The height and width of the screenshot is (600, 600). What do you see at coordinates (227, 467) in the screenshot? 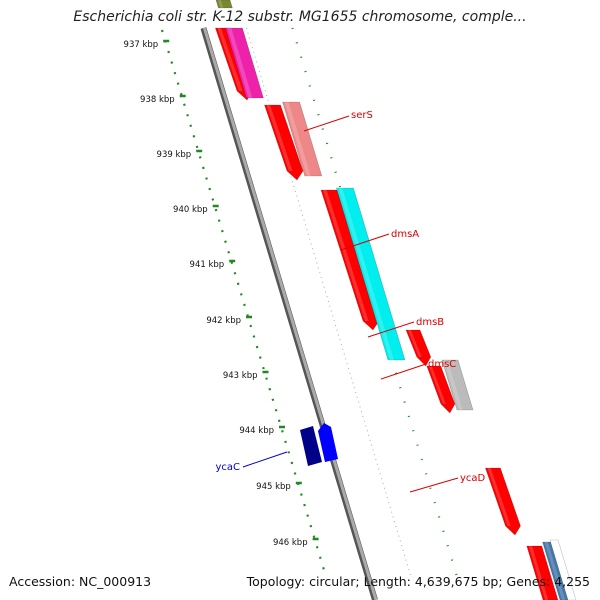
I see `gene-label-ycac: ycaC` at bounding box center [227, 467].